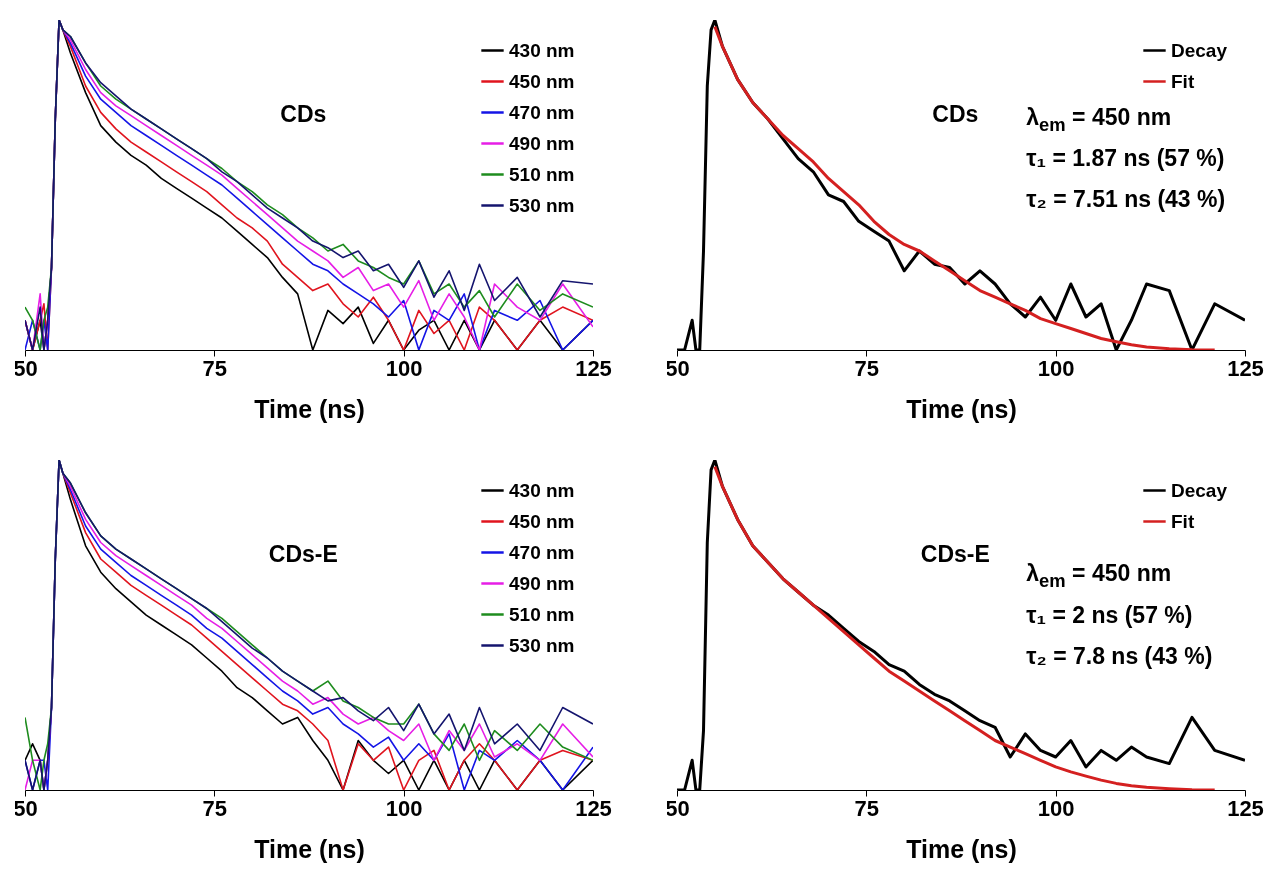 This screenshot has width=1274, height=875. Describe the element at coordinates (1109, 614) in the screenshot. I see `annotation: τ₁ = 2 ns (57 %)` at that location.